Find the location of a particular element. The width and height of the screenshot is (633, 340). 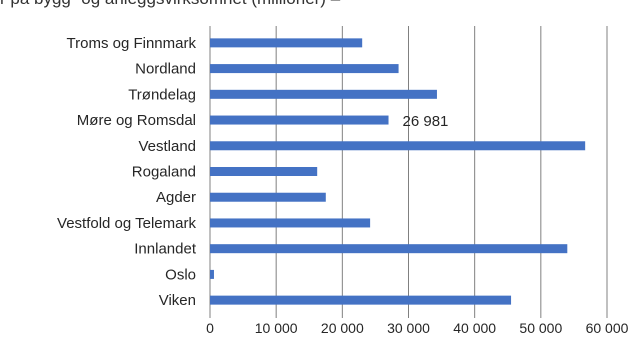

data-labels: 26 981 is located at coordinates (426, 121).